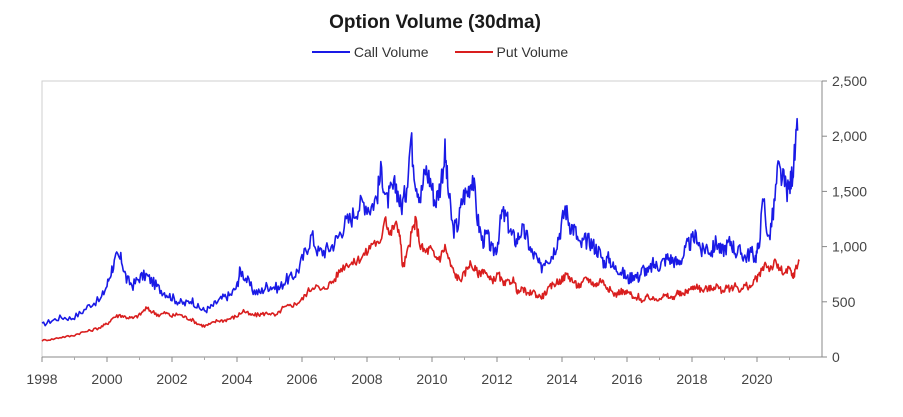  What do you see at coordinates (301, 379) in the screenshot?
I see `x-tick-label-2006: 2006` at bounding box center [301, 379].